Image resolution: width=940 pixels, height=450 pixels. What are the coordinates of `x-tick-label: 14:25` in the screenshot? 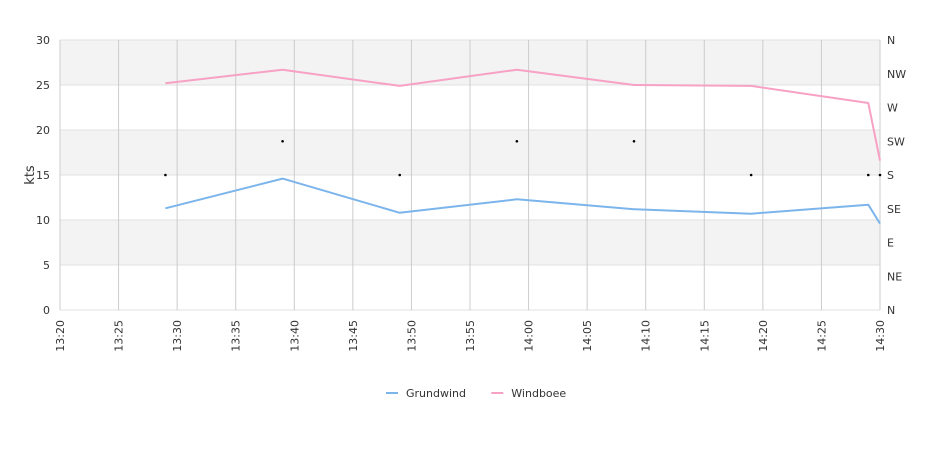 It's located at (821, 336).